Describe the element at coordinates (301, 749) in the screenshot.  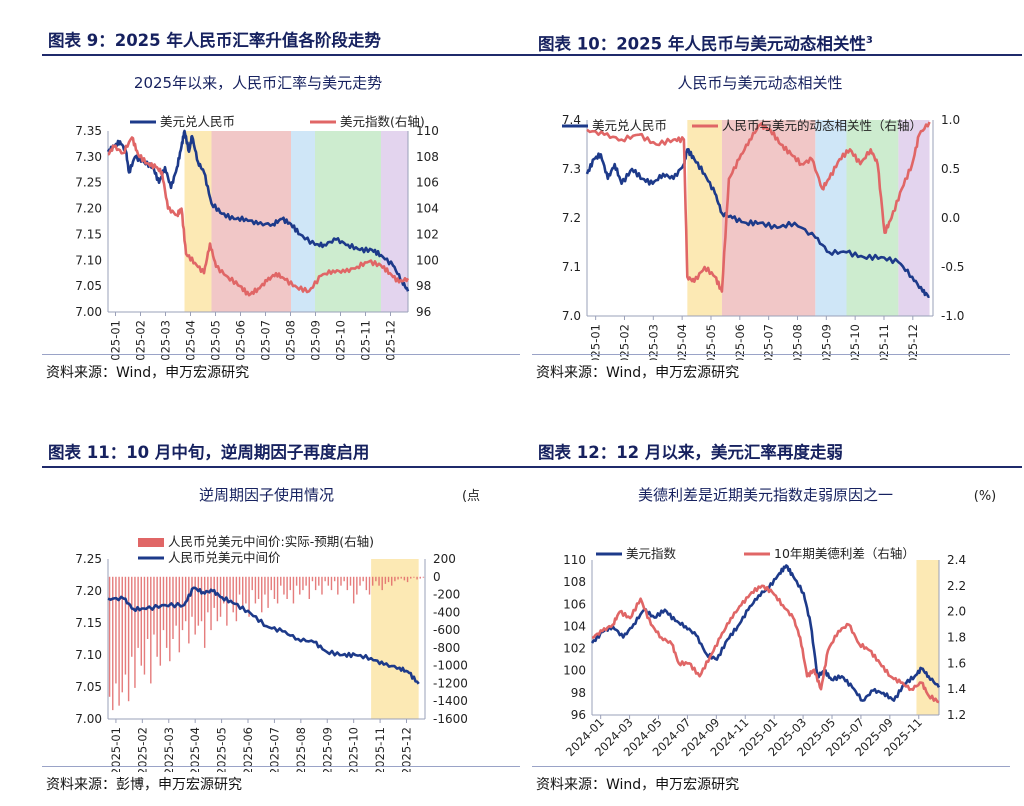
I see `x-tick-label: 2025-08` at that location.